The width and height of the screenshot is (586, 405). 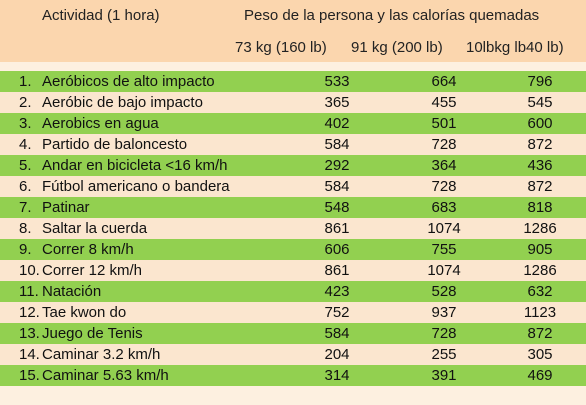 What do you see at coordinates (136, 186) in the screenshot?
I see `activity-name: Fútbol americano o bandera` at bounding box center [136, 186].